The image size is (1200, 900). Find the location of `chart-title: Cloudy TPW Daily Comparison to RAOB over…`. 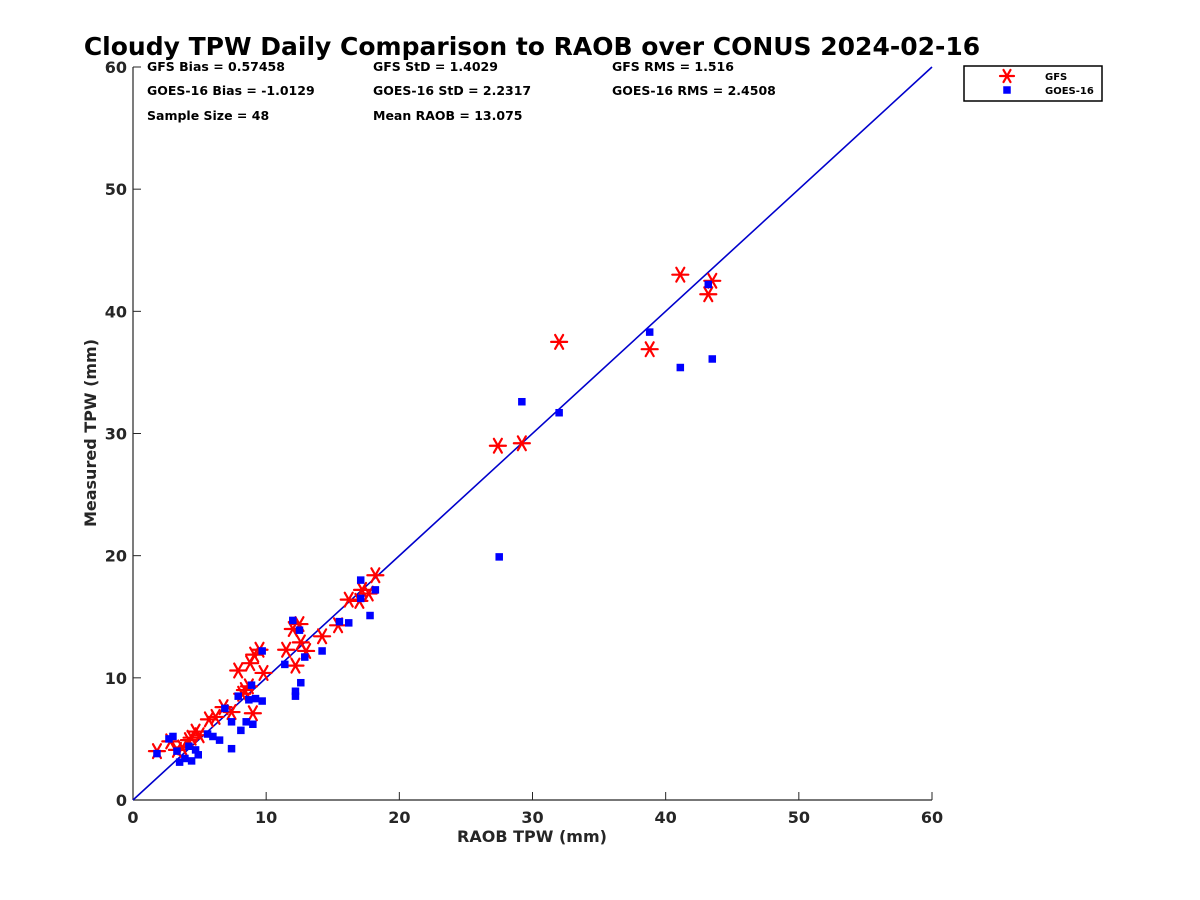

chart-title: Cloudy TPW Daily Comparison to RAOB over… is located at coordinates (532, 46).